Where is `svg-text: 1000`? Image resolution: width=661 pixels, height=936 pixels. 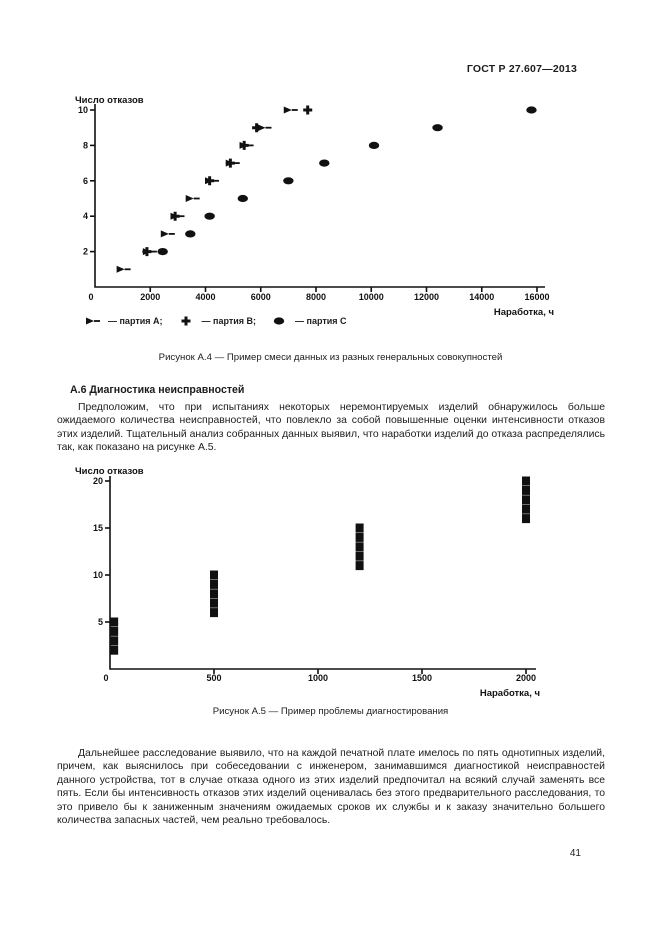 svg-text: 1000 is located at coordinates (318, 678).